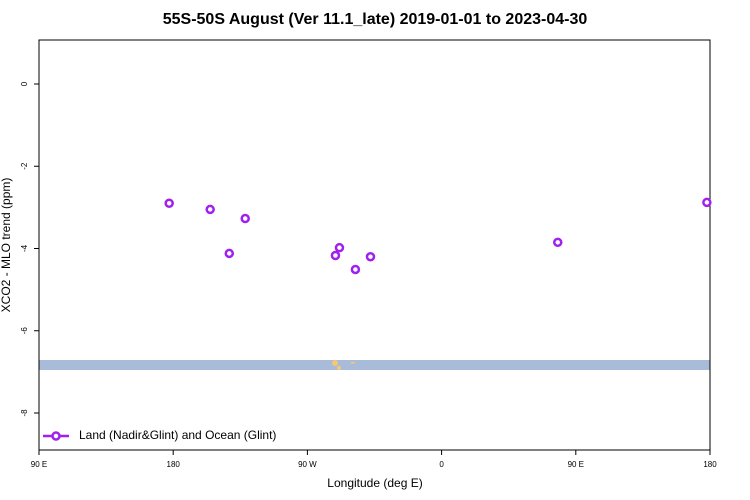  I want to click on y-tick-label: 0, so click(24, 83).